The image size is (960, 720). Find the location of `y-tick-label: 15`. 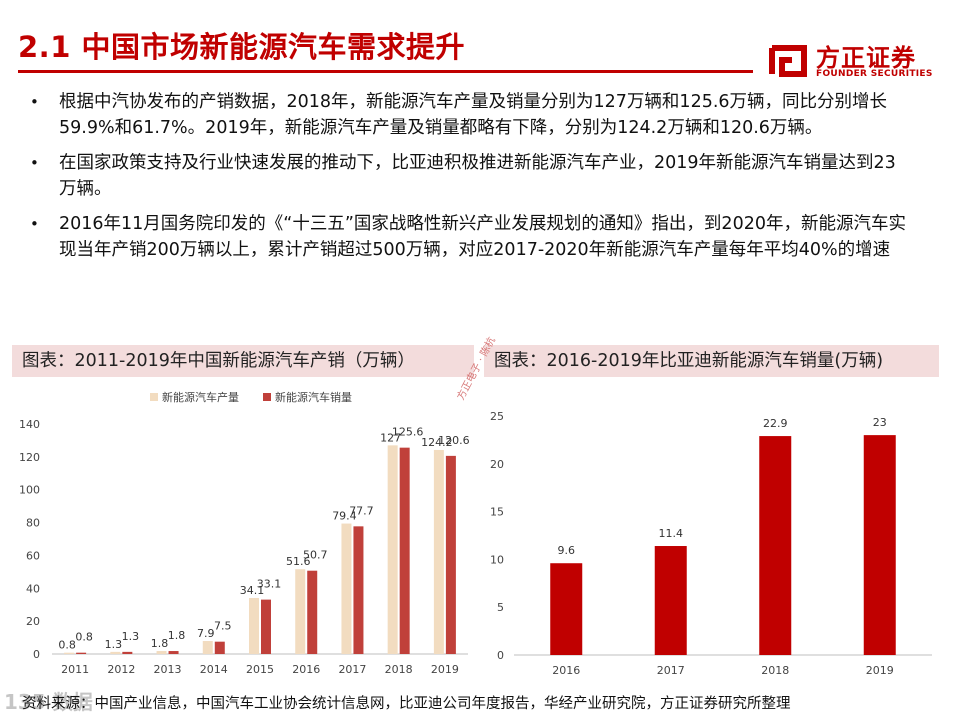

y-tick-label: 15 is located at coordinates (497, 512).